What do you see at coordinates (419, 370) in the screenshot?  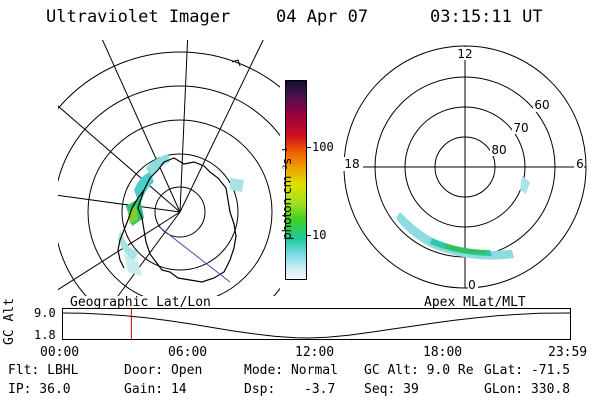 I see `gc-alt-info: GC Alt: 9.0 Re` at bounding box center [419, 370].